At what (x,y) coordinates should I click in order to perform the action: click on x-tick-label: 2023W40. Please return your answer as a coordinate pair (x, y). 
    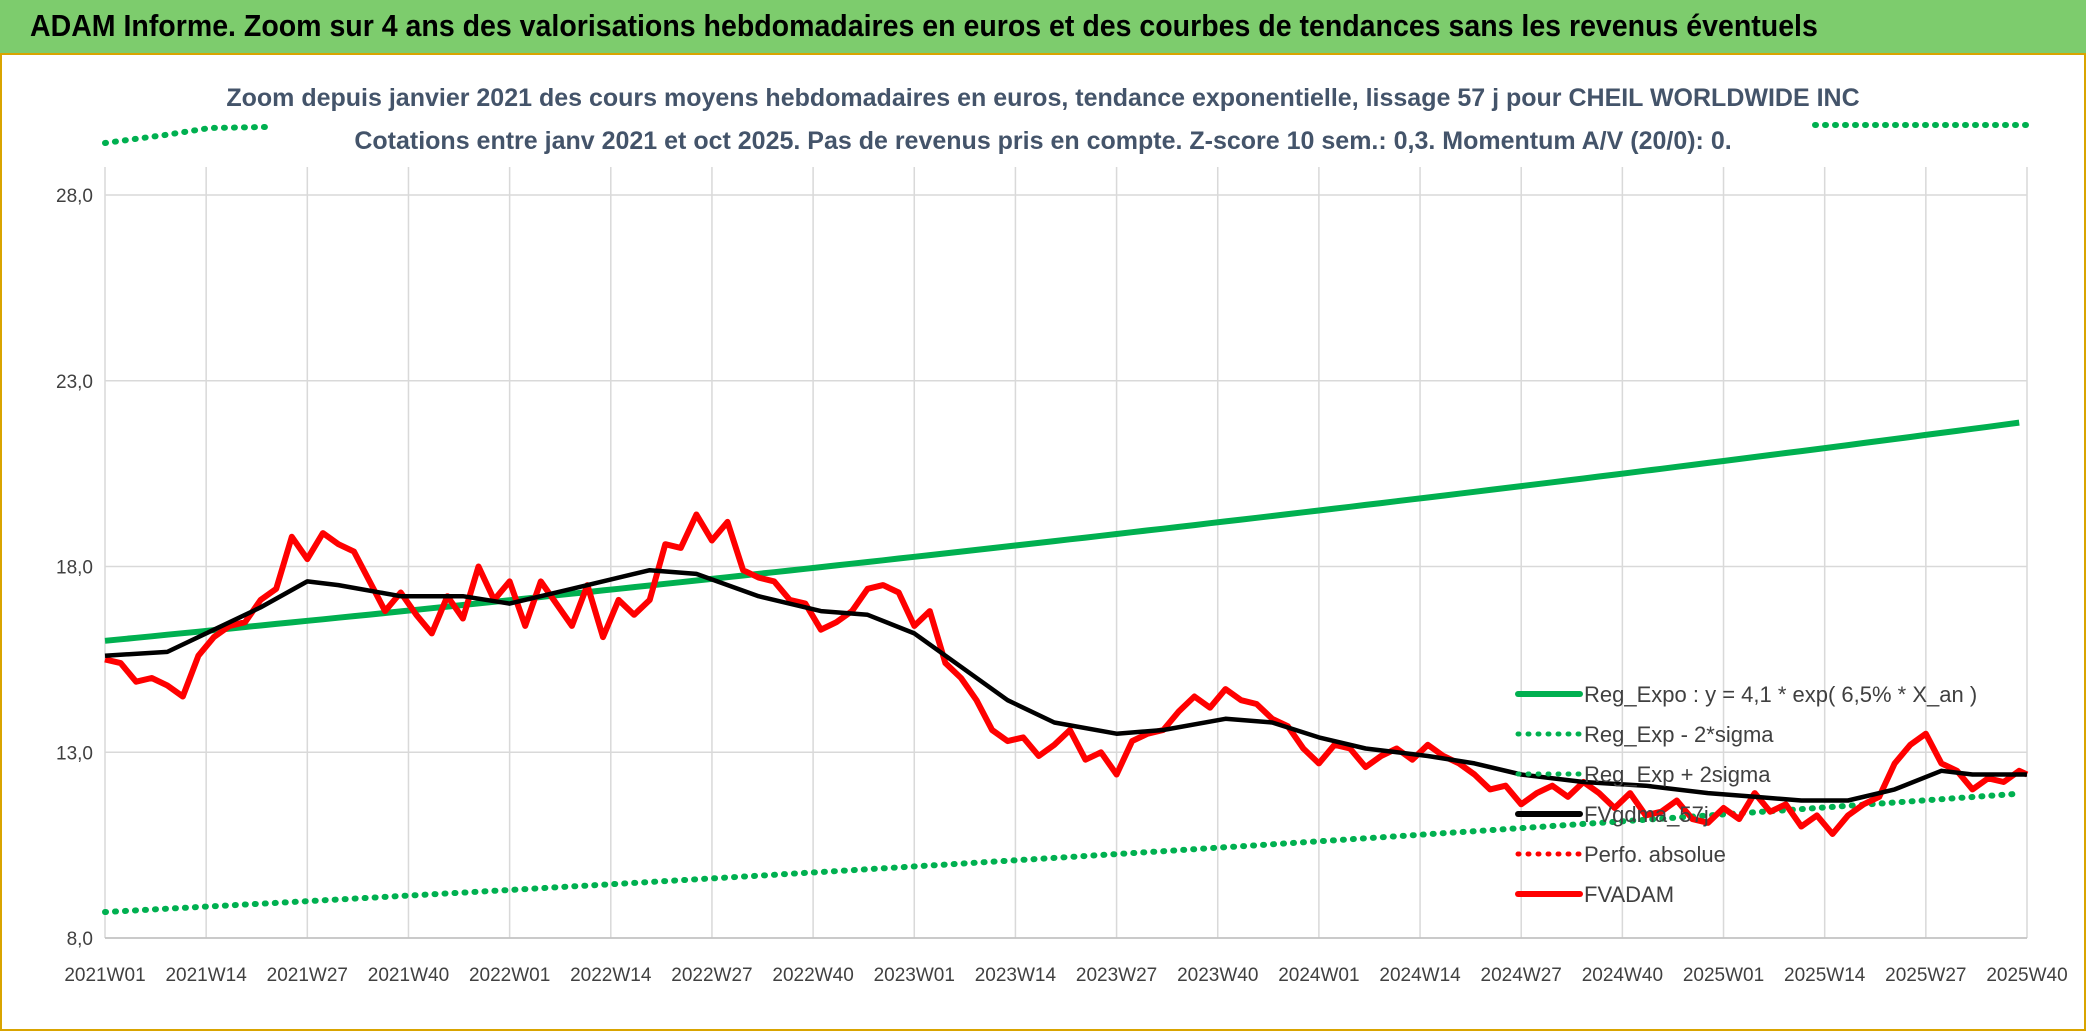
    Looking at the image, I should click on (1217, 975).